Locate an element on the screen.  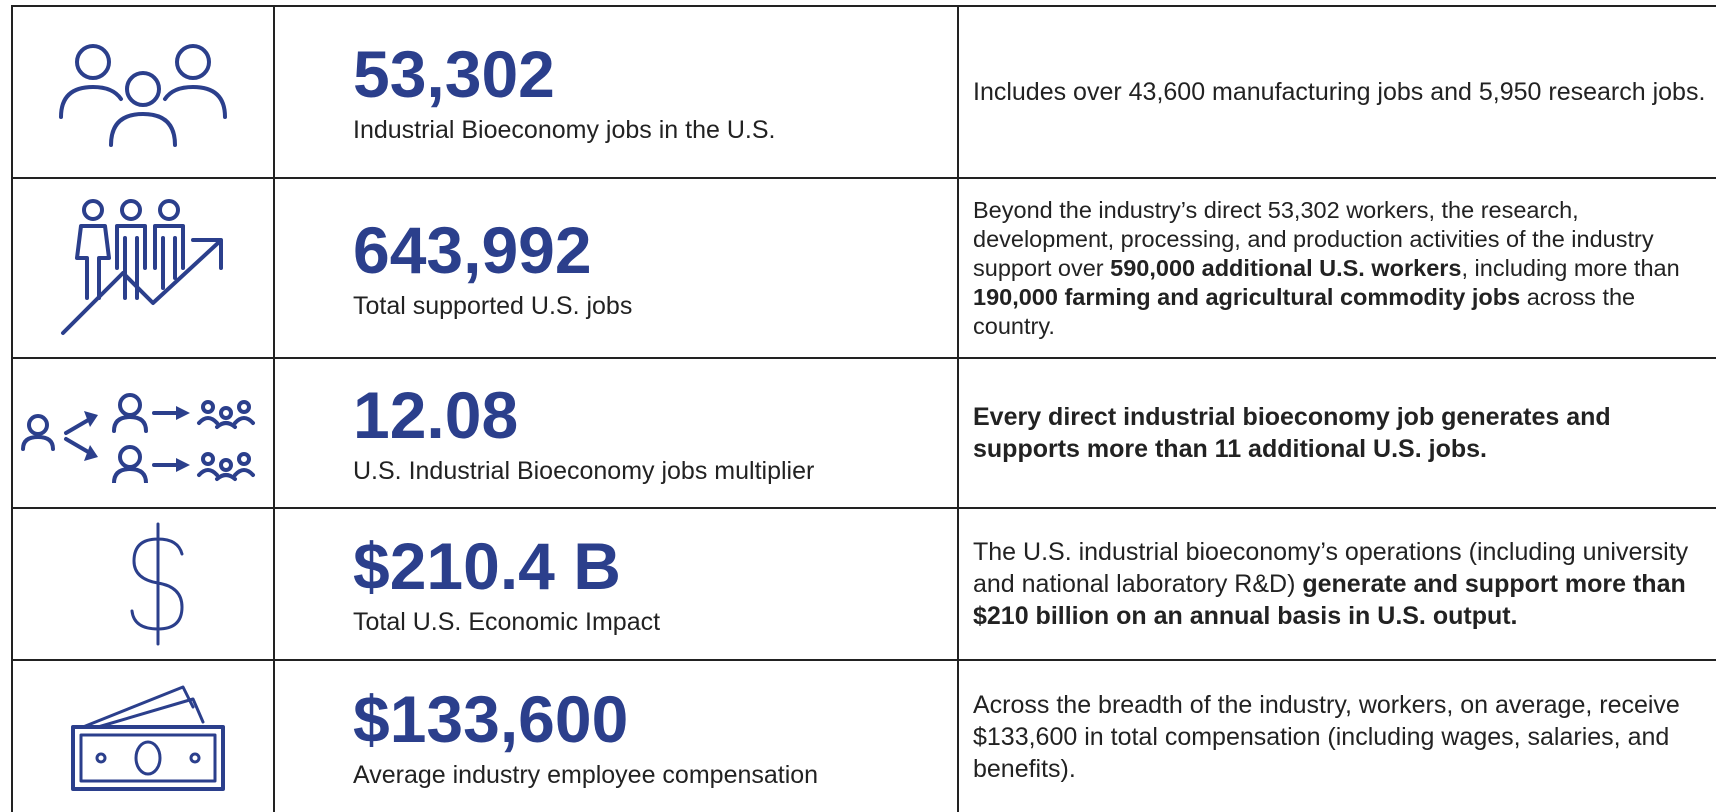
workforce-icon is located at coordinates (142, 267).